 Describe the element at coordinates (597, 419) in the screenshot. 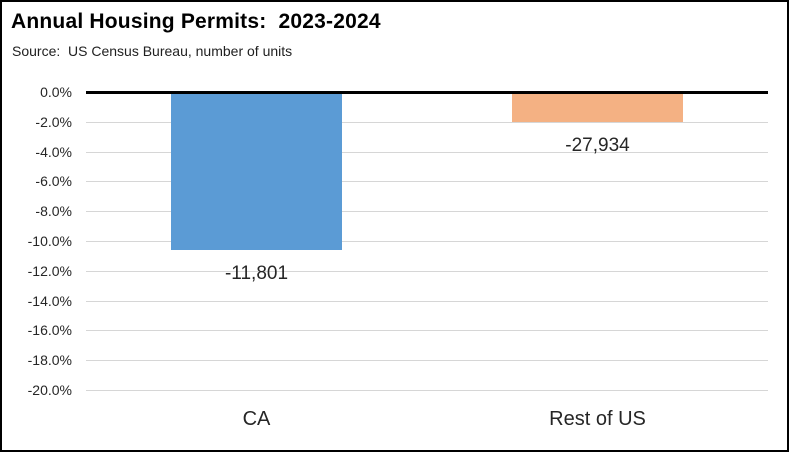

I see `category-label-rest-of-us: Rest of US` at that location.